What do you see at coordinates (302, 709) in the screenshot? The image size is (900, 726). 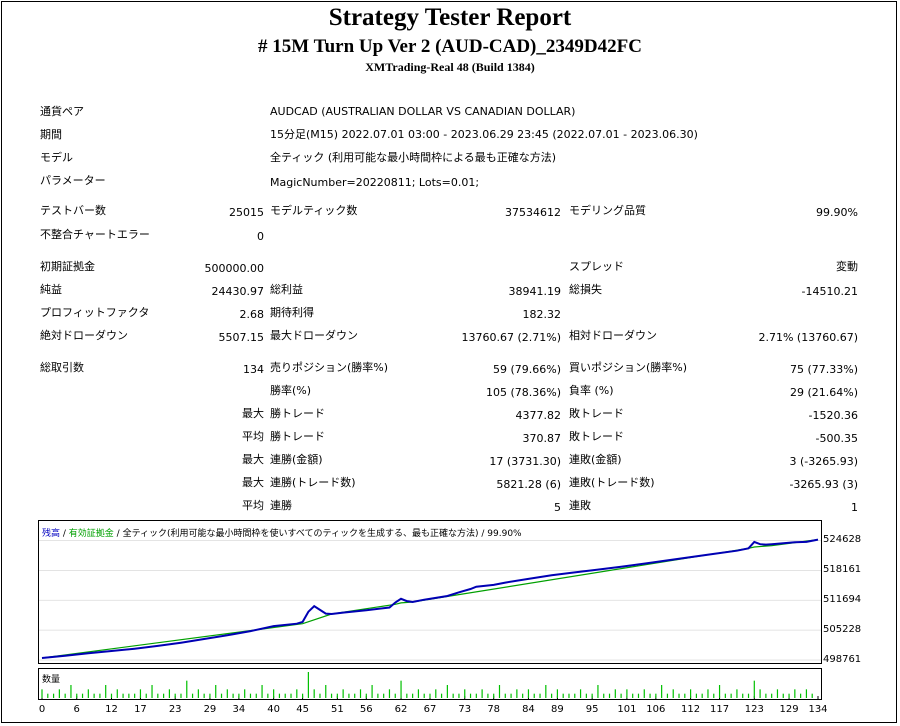 I see `x-tick-label: 45` at bounding box center [302, 709].